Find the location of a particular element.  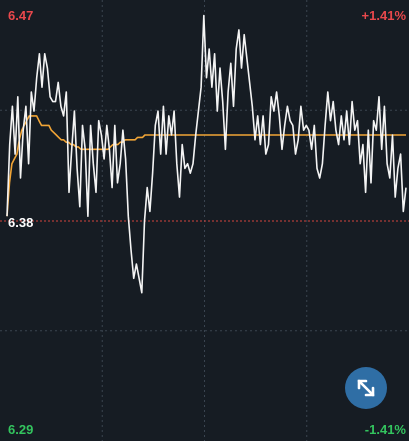

price-low-label: 6.29 is located at coordinates (21, 429).